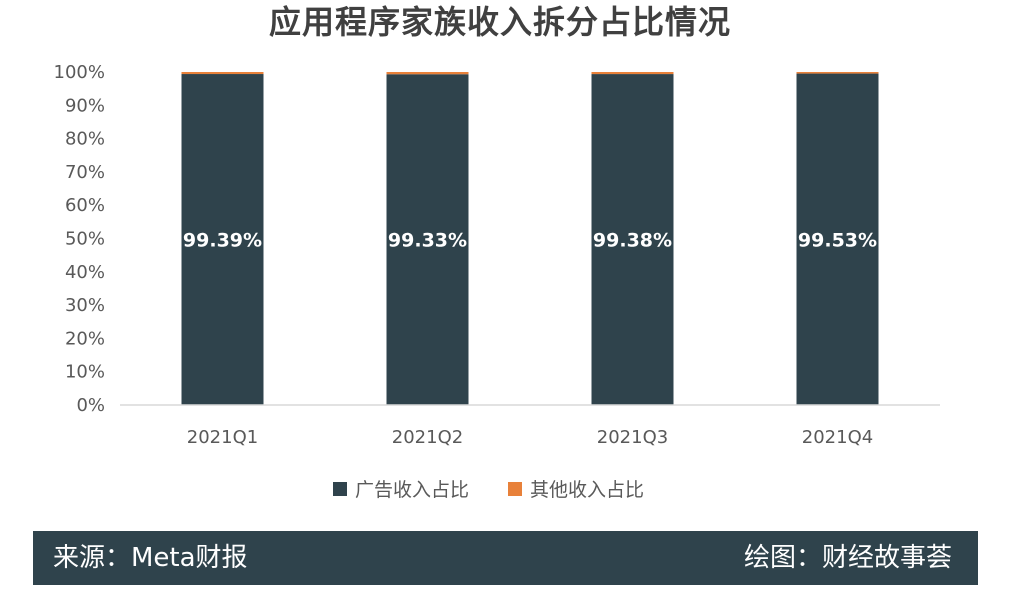 This screenshot has width=1025, height=594. Describe the element at coordinates (515, 489) in the screenshot. I see `legend-swatch-other-revenue` at that location.